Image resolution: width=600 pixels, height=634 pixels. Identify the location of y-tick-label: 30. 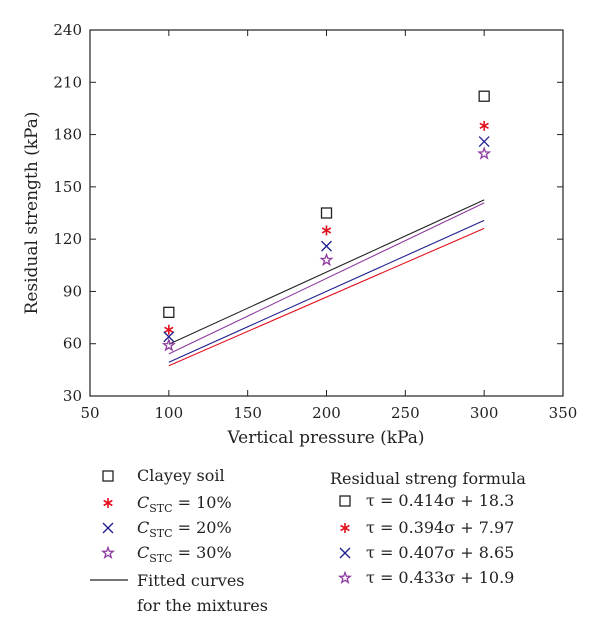
(72, 396).